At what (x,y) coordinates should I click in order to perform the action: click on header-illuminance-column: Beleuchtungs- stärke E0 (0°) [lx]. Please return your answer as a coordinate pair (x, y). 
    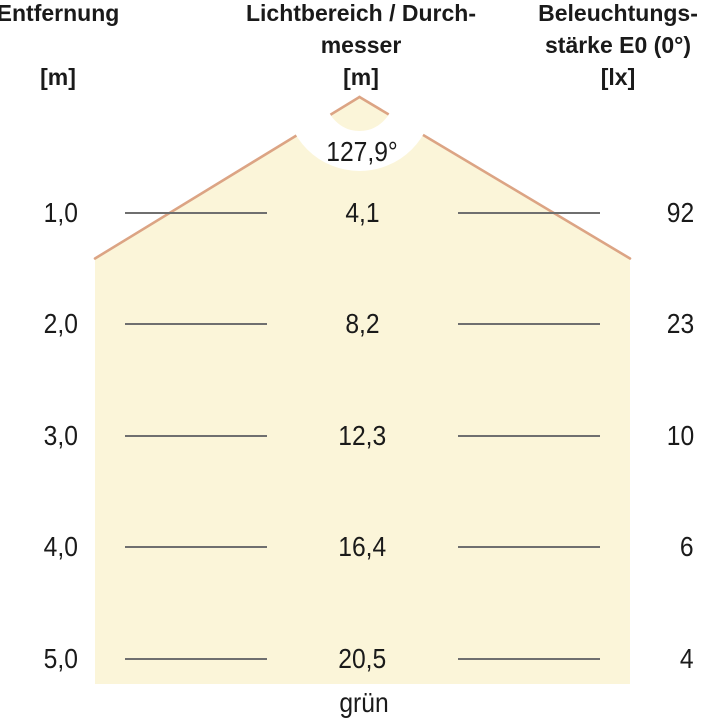
    Looking at the image, I should click on (618, 46).